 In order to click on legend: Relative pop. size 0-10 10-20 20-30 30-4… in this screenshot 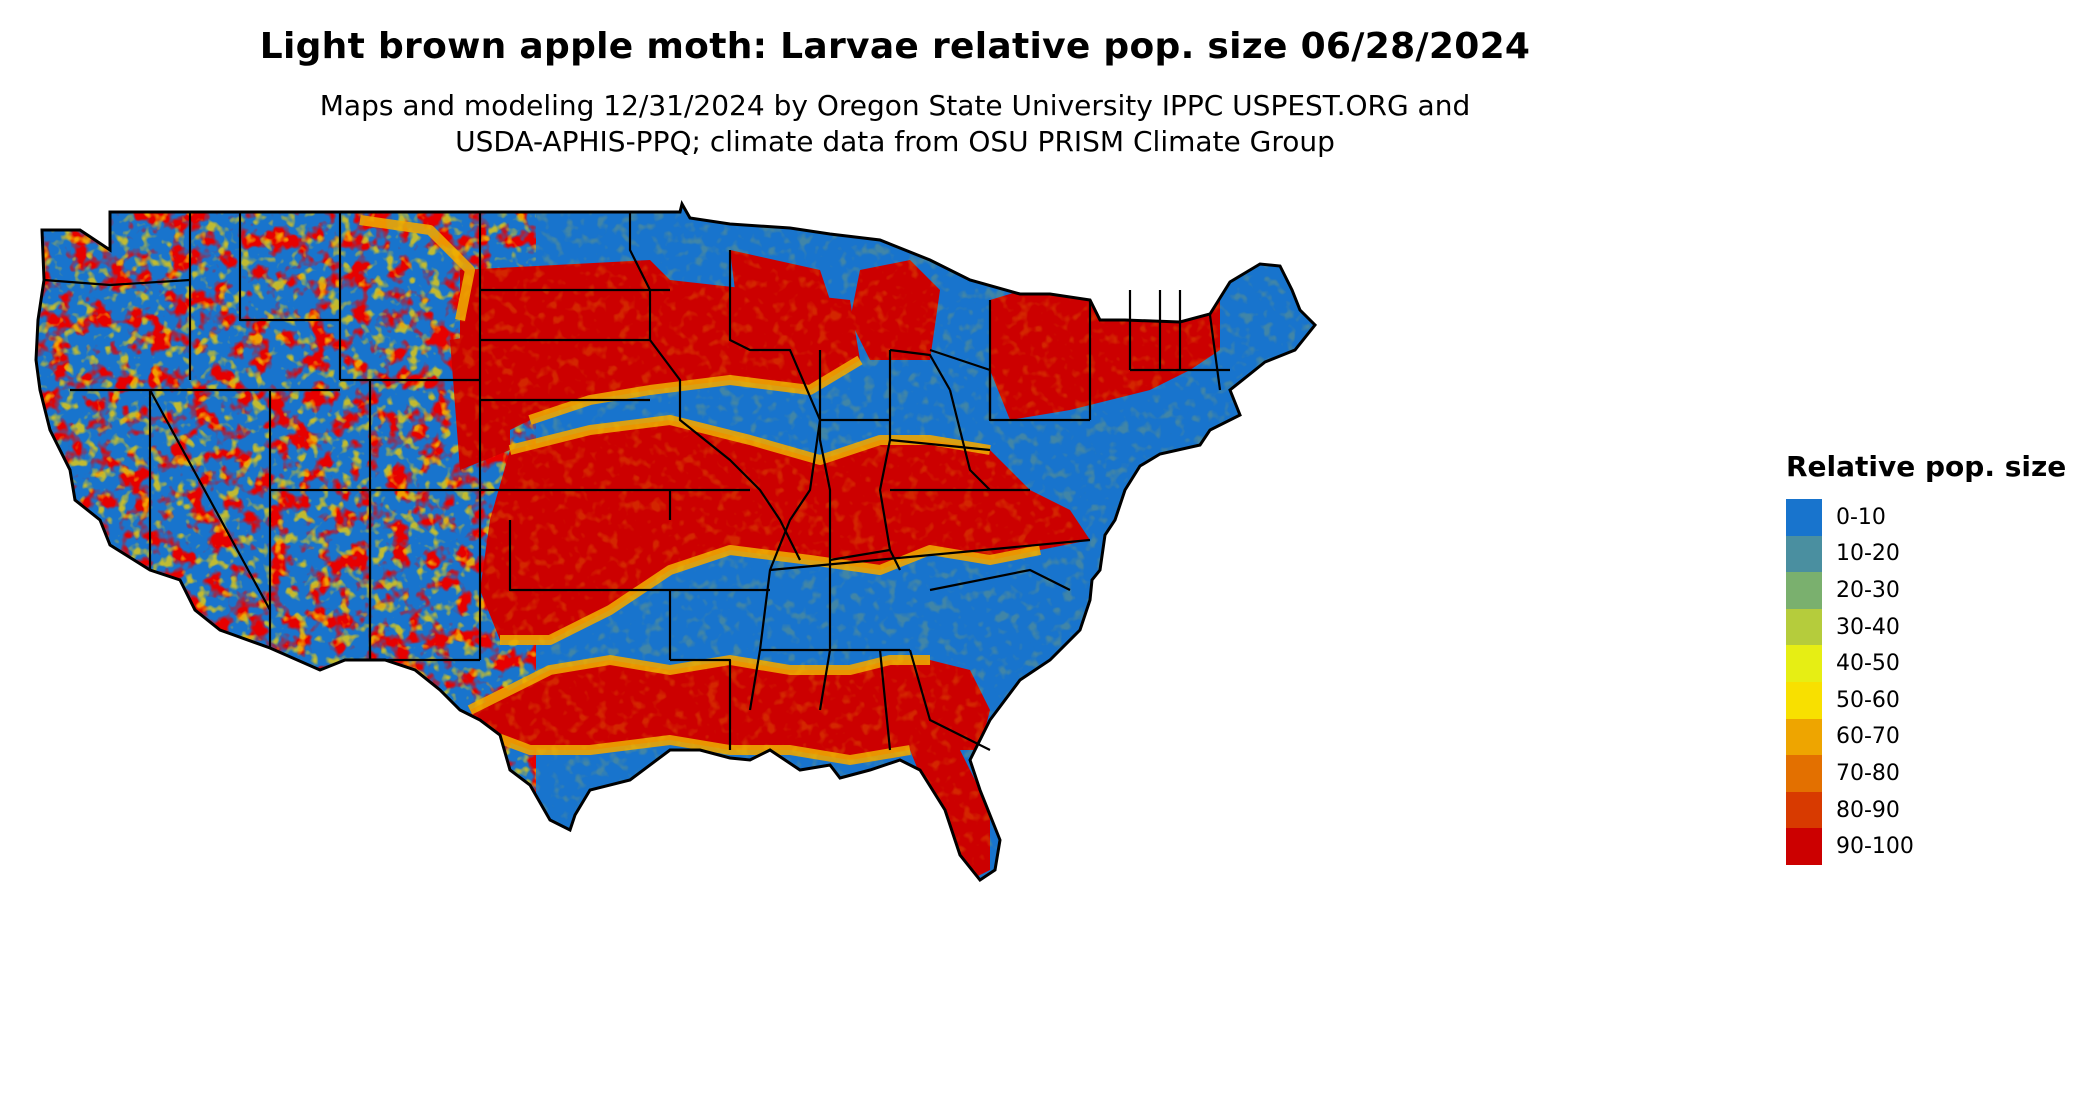, I will do `click(1936, 657)`.